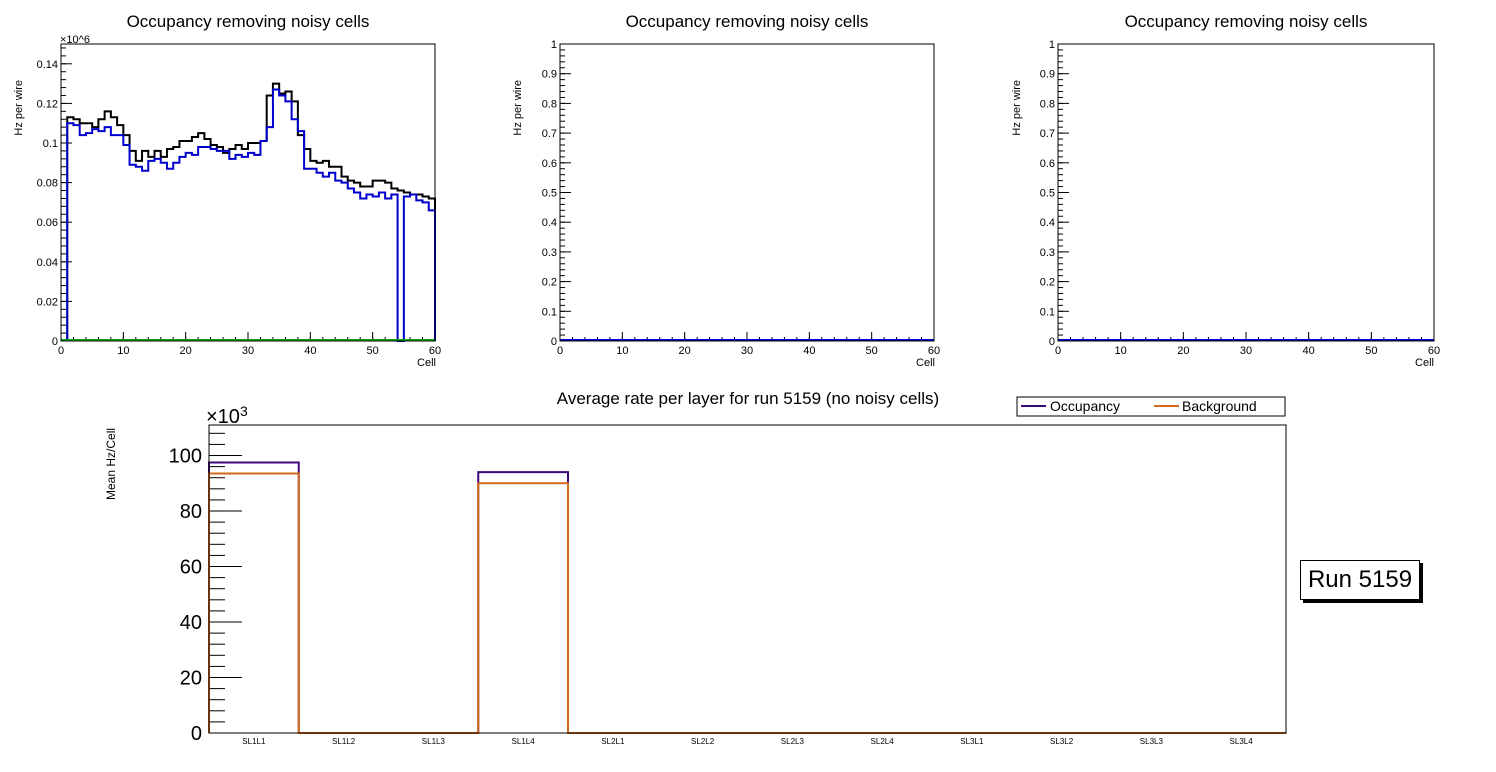 This screenshot has height=772, width=1496. I want to click on y-tick-label: 0.2, so click(549, 283).